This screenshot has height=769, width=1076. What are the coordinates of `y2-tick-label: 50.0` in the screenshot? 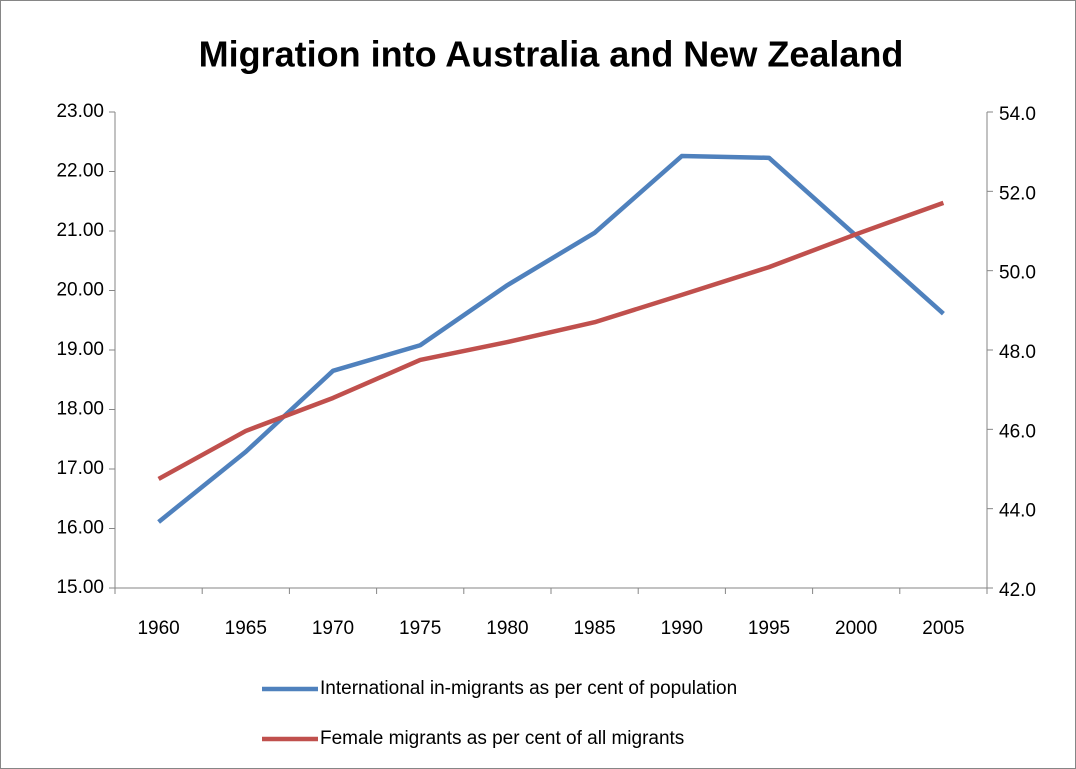 It's located at (1017, 273).